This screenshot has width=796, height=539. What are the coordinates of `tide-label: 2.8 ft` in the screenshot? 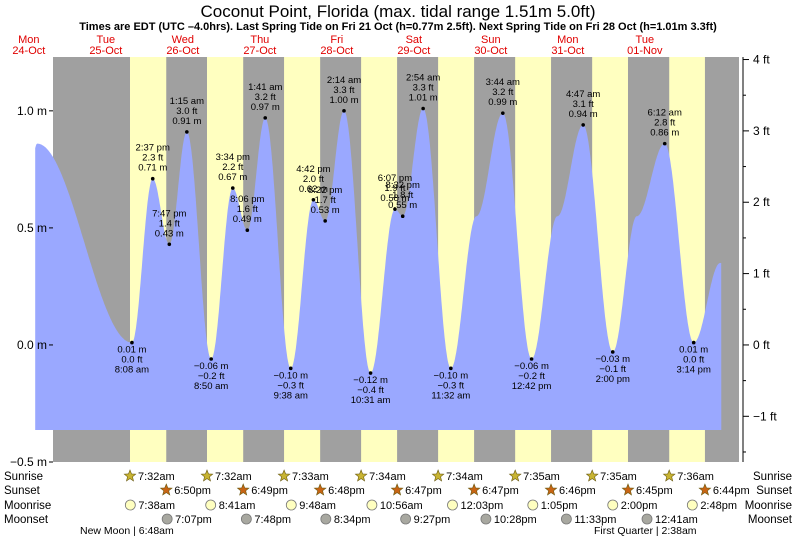 It's located at (664, 123).